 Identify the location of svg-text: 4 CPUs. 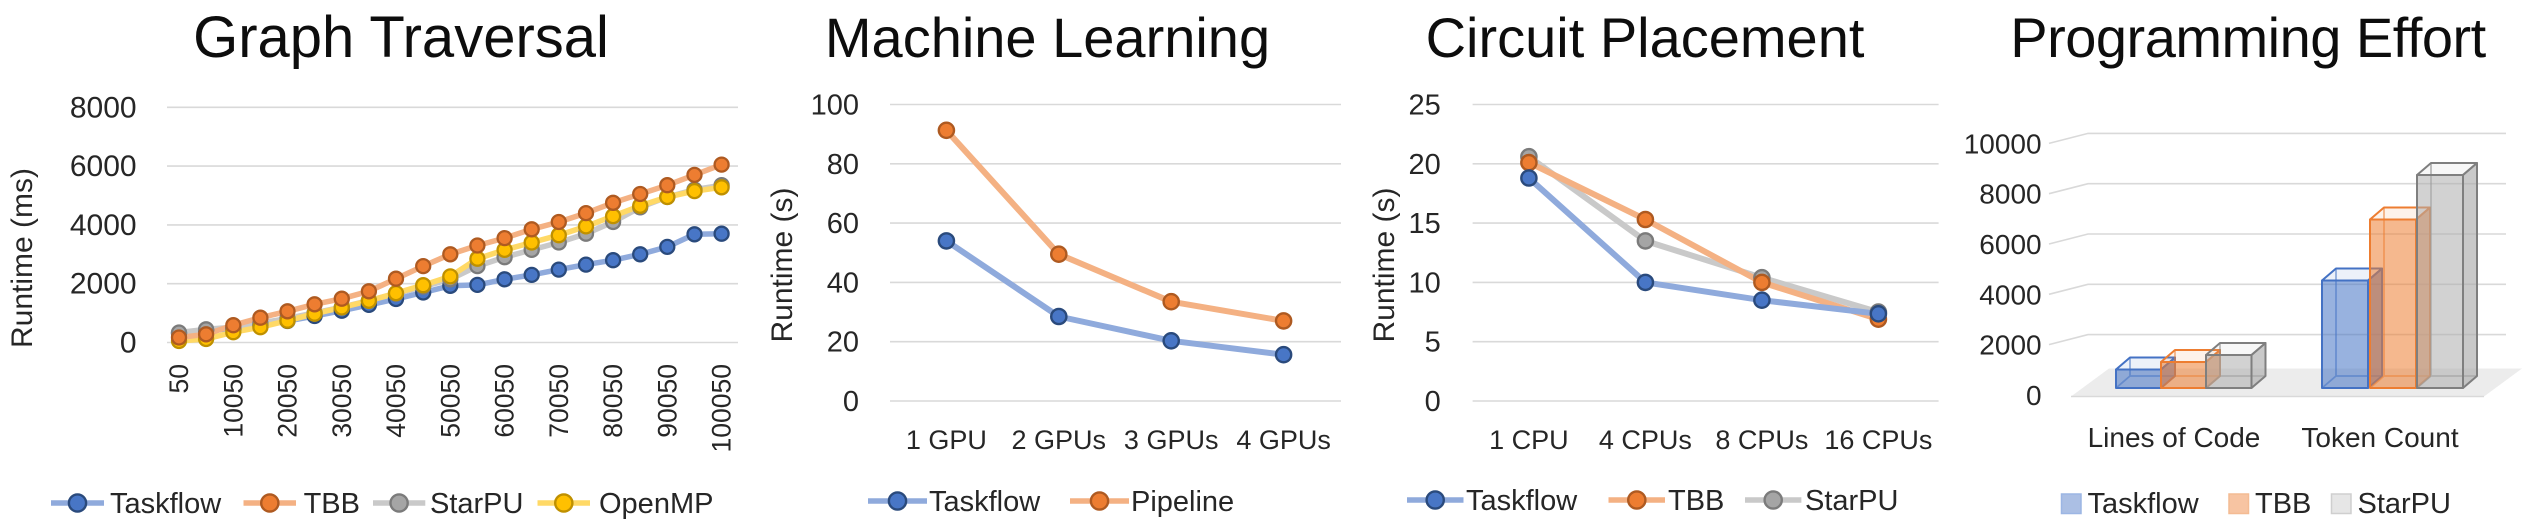
(1645, 440).